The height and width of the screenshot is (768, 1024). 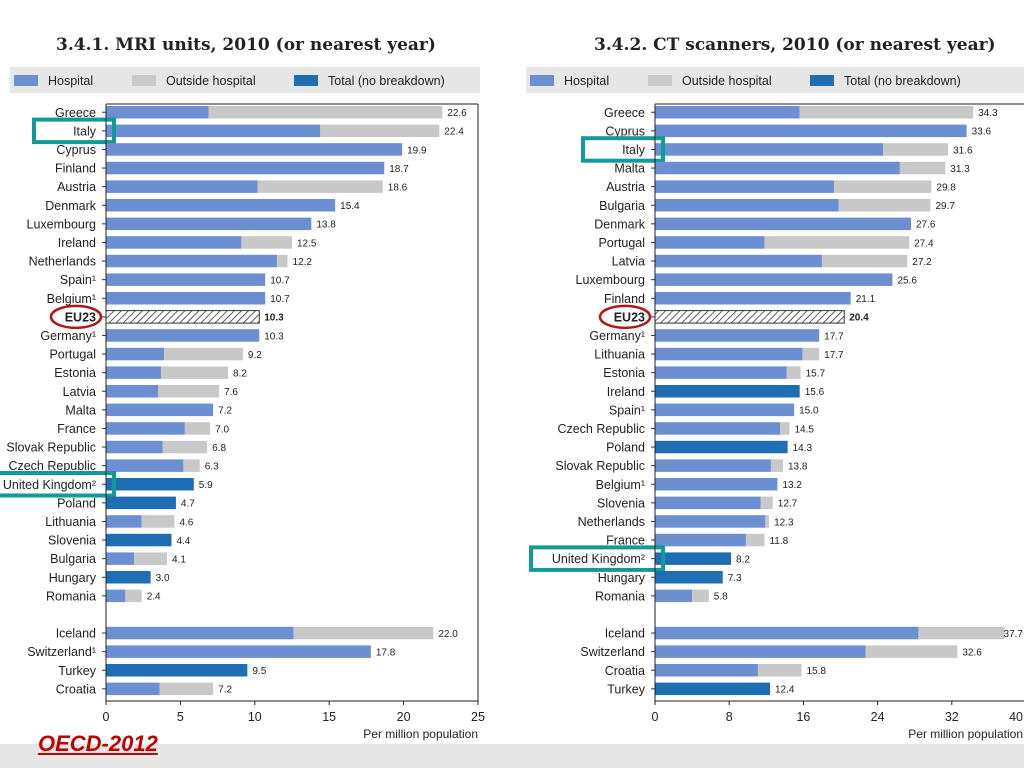 I want to click on value-label-cyprus: 33.6, so click(x=982, y=132).